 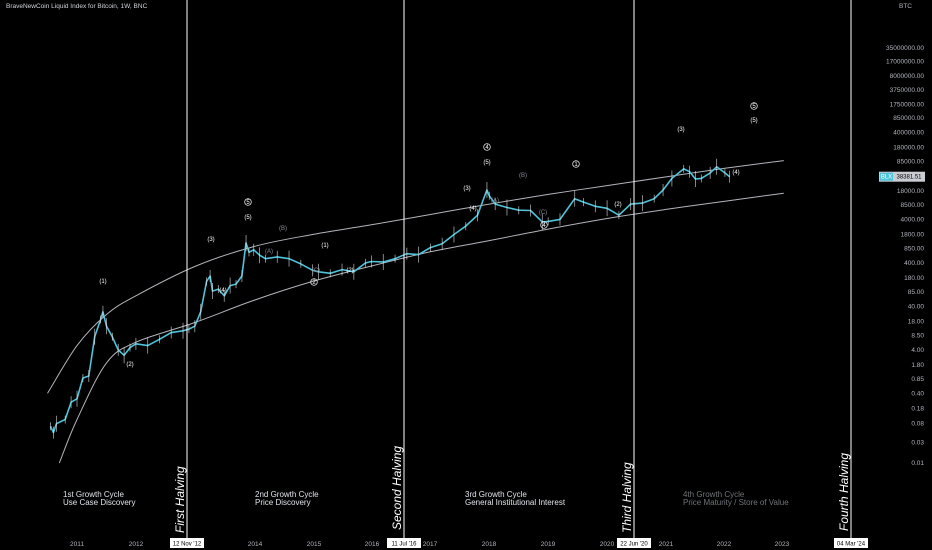 I want to click on cycle-title: 2nd Growth Cycle, so click(x=287, y=494).